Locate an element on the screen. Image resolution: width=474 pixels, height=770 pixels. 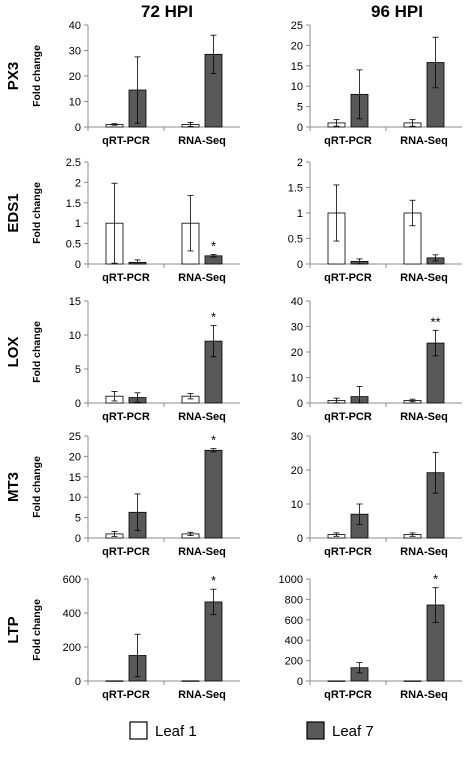
y-tick-label-mt3-96hpi: 20 is located at coordinates (297, 471).